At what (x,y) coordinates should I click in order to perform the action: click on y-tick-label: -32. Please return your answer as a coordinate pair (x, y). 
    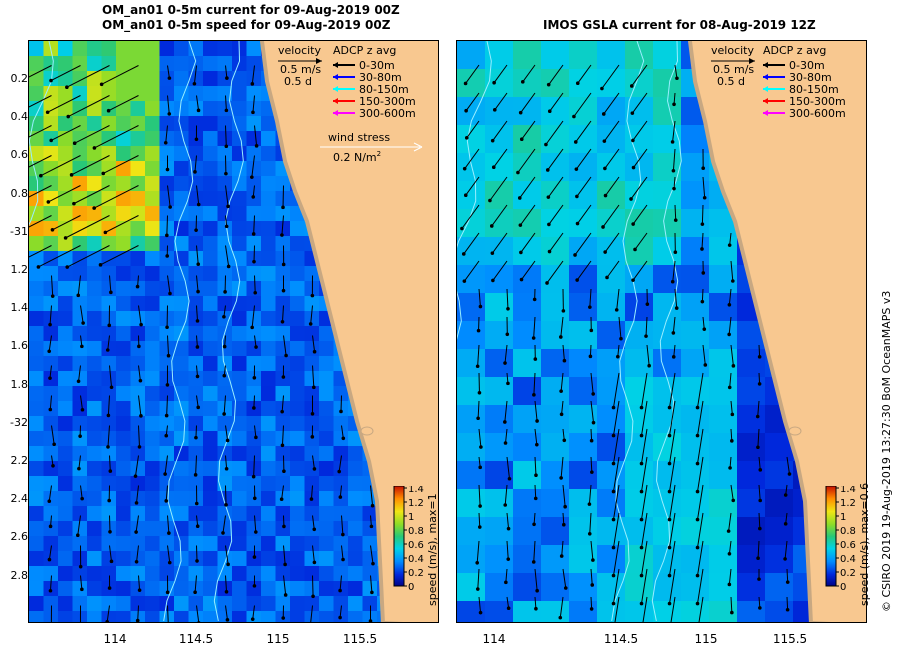
    Looking at the image, I should click on (19, 422).